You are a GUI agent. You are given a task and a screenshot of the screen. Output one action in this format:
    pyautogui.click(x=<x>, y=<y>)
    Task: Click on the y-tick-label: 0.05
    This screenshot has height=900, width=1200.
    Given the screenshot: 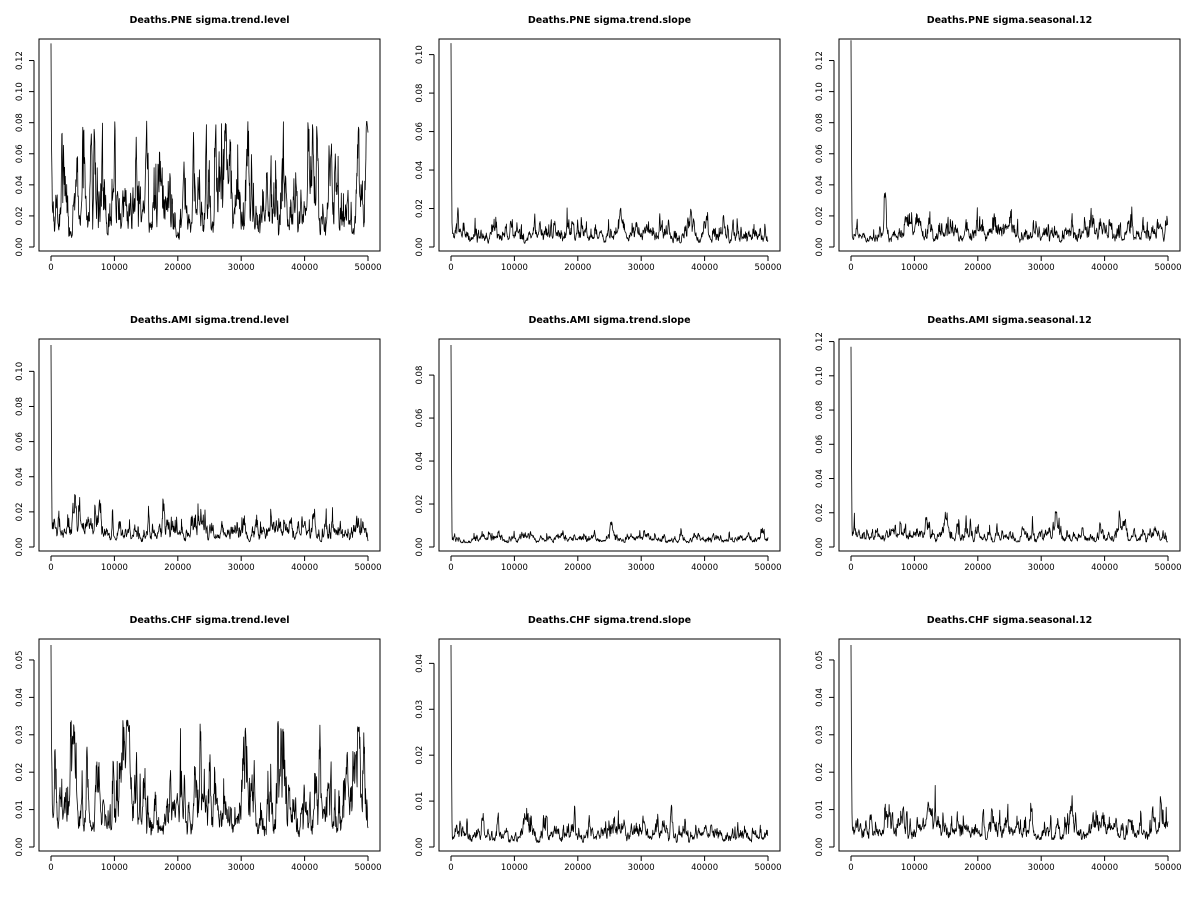 What is the action you would take?
    pyautogui.click(x=820, y=659)
    